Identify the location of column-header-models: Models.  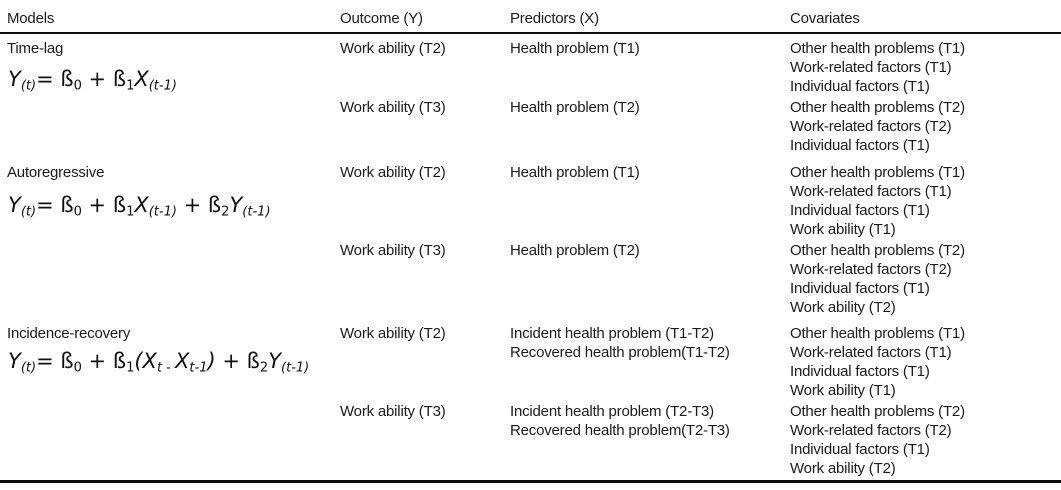
(31, 18).